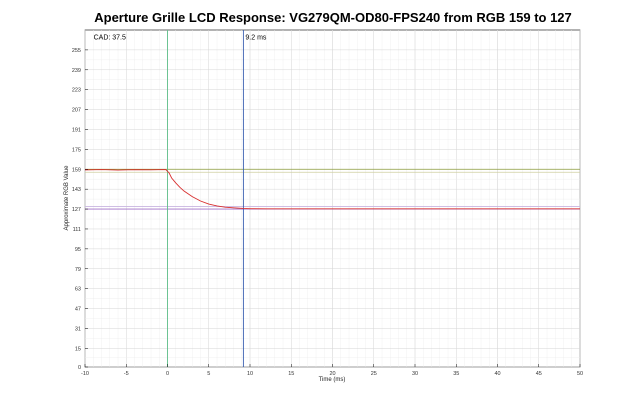 This screenshot has width=640, height=411. What do you see at coordinates (167, 374) in the screenshot?
I see `x-tick-label: 0` at bounding box center [167, 374].